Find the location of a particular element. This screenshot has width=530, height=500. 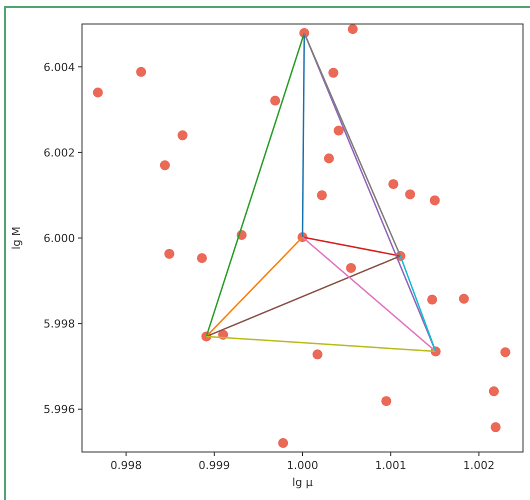

x-tick-label: 1.002 is located at coordinates (479, 465).